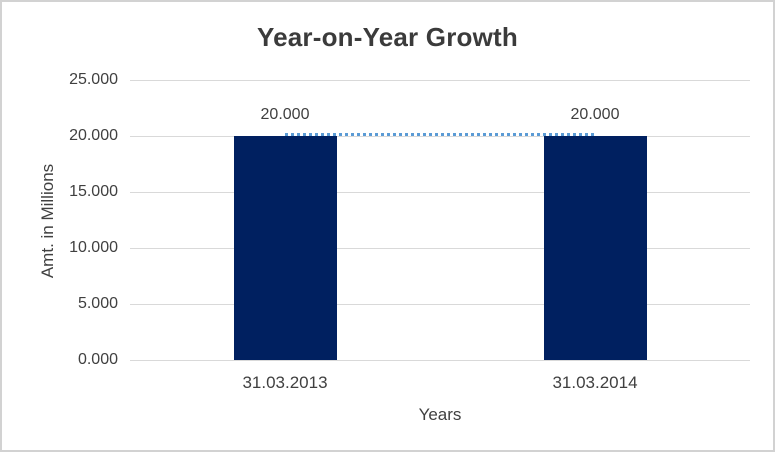  Describe the element at coordinates (595, 382) in the screenshot. I see `x-tick-label: 31.03.2014` at that location.